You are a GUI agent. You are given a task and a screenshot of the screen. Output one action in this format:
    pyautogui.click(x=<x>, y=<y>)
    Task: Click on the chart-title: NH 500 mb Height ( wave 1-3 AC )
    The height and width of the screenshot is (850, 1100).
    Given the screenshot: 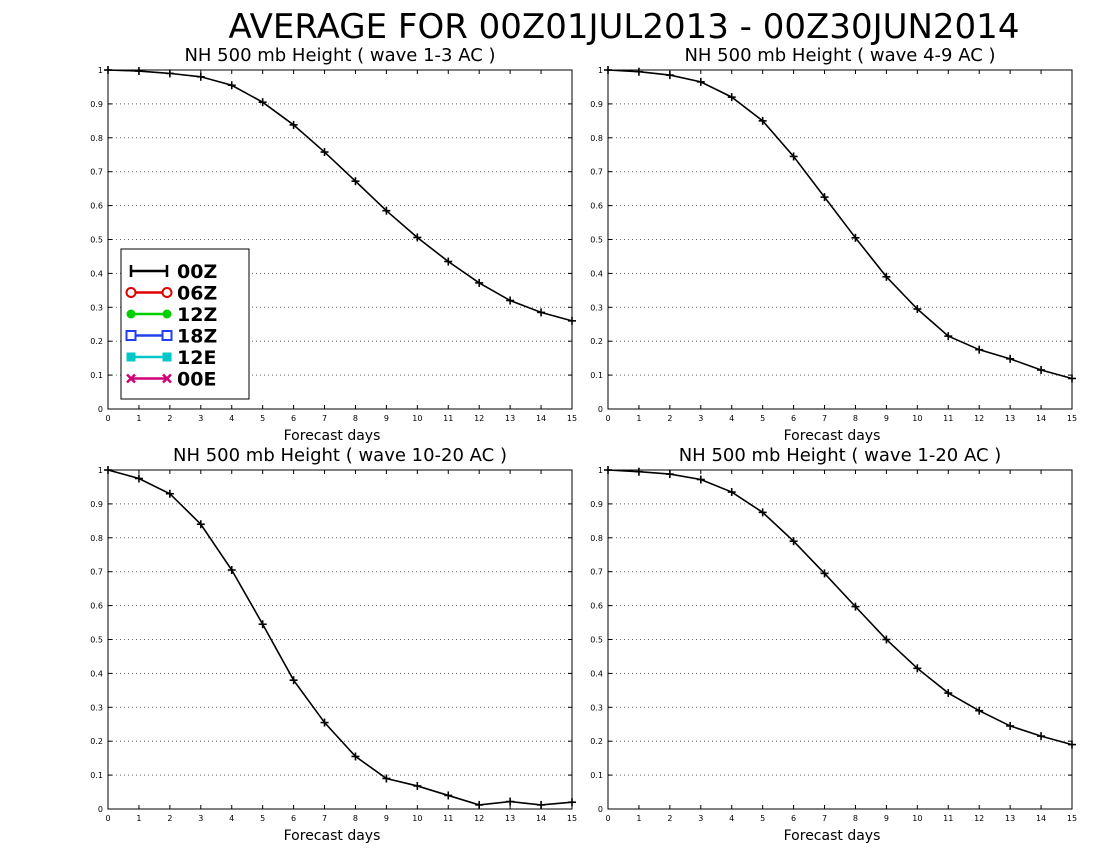 What is the action you would take?
    pyautogui.click(x=339, y=55)
    